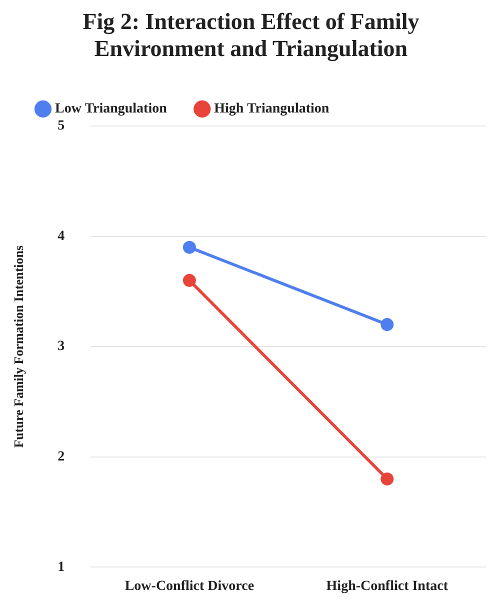 Image resolution: width=502 pixels, height=613 pixels. Describe the element at coordinates (61, 346) in the screenshot. I see `y-tick-label: 3` at that location.